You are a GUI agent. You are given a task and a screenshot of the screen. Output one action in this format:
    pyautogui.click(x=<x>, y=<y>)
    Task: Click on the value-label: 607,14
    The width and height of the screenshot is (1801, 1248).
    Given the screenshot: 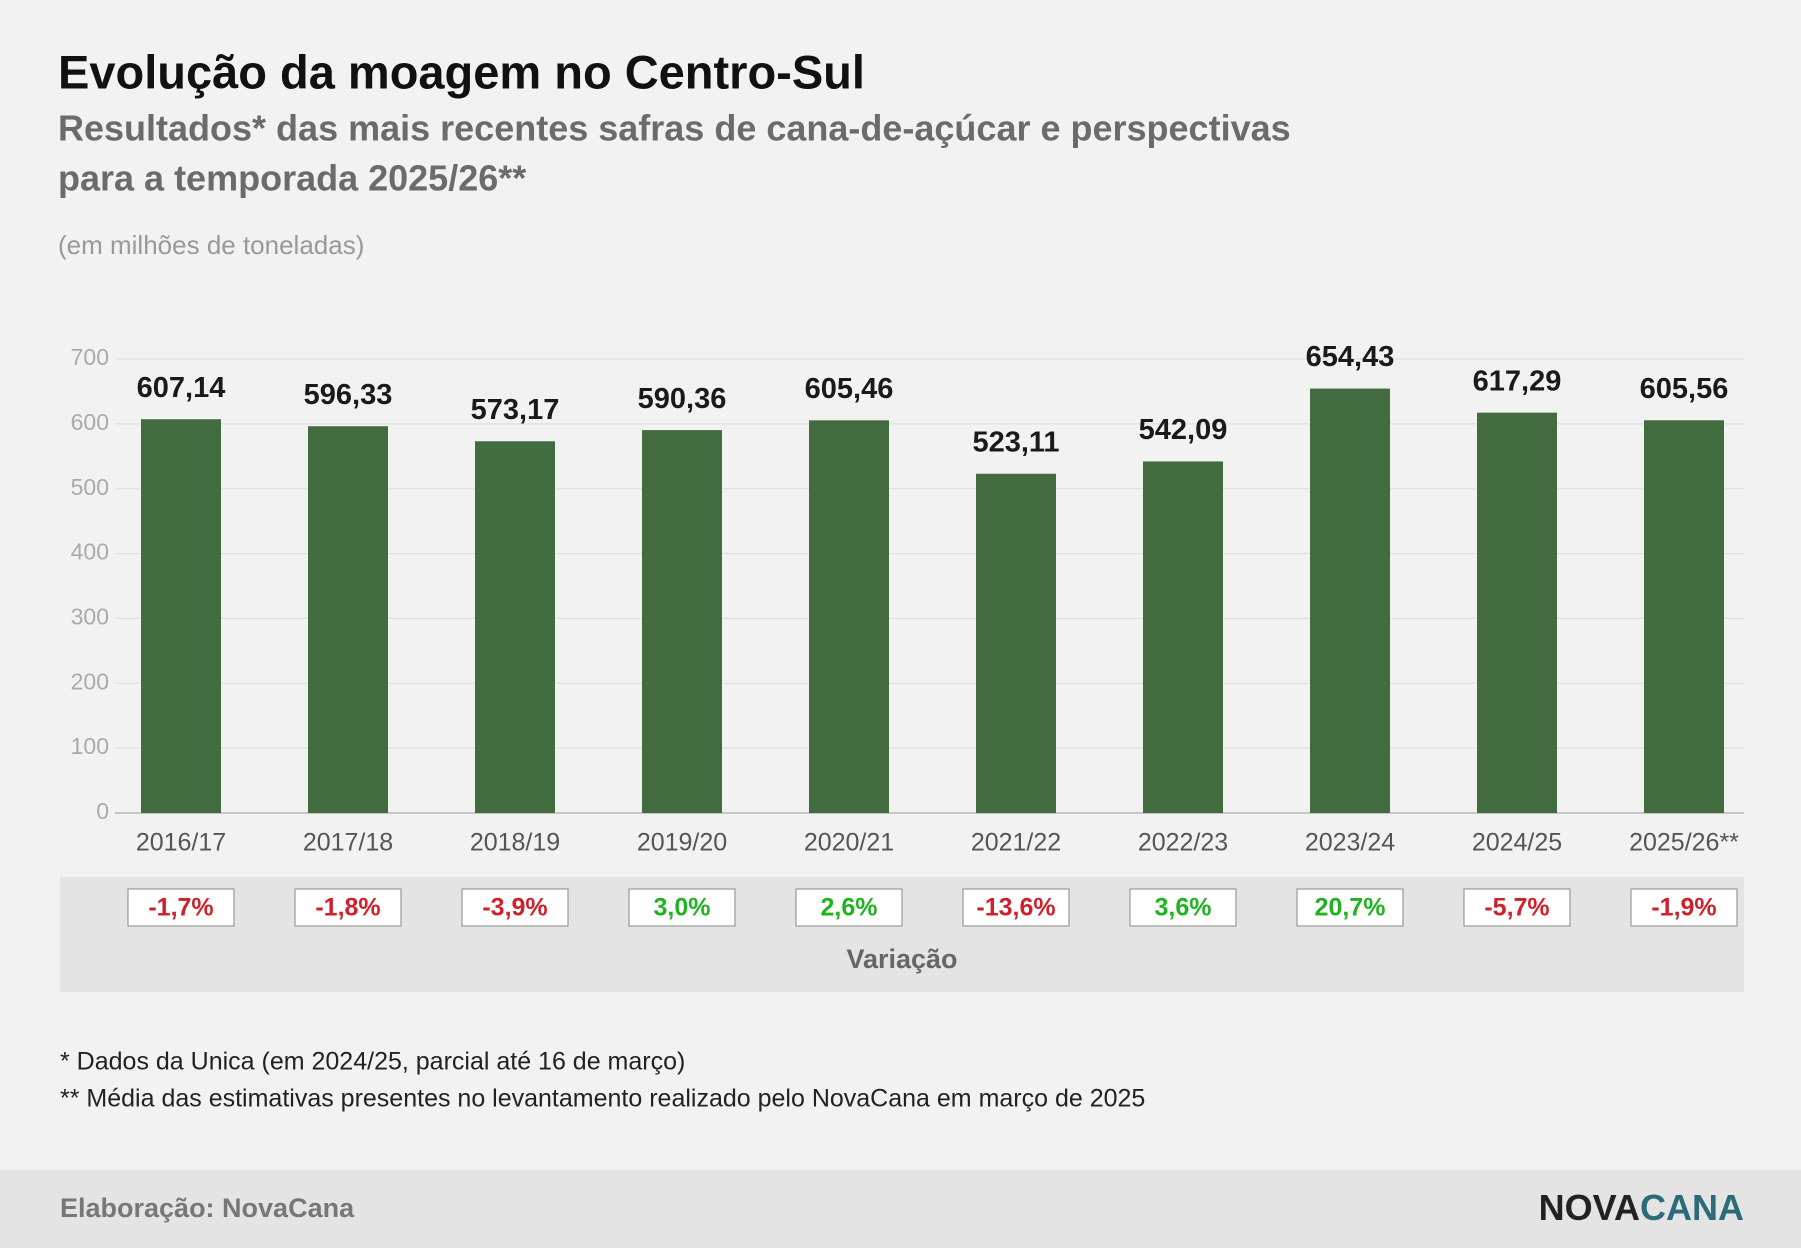 What is the action you would take?
    pyautogui.click(x=181, y=388)
    